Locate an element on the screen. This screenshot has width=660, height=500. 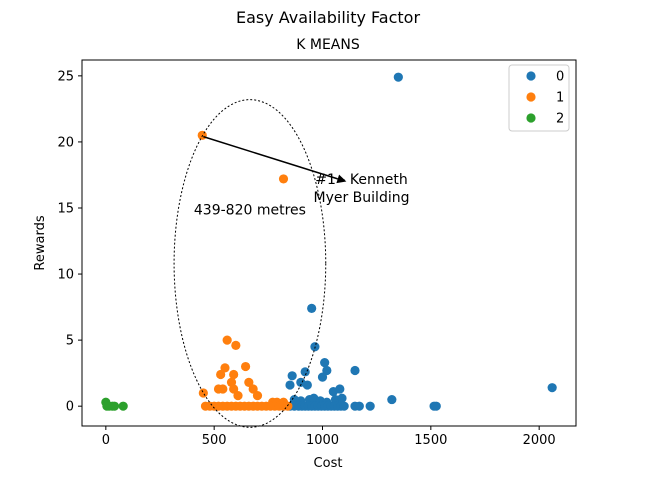
y-tick-label: 10 is located at coordinates (65, 275).